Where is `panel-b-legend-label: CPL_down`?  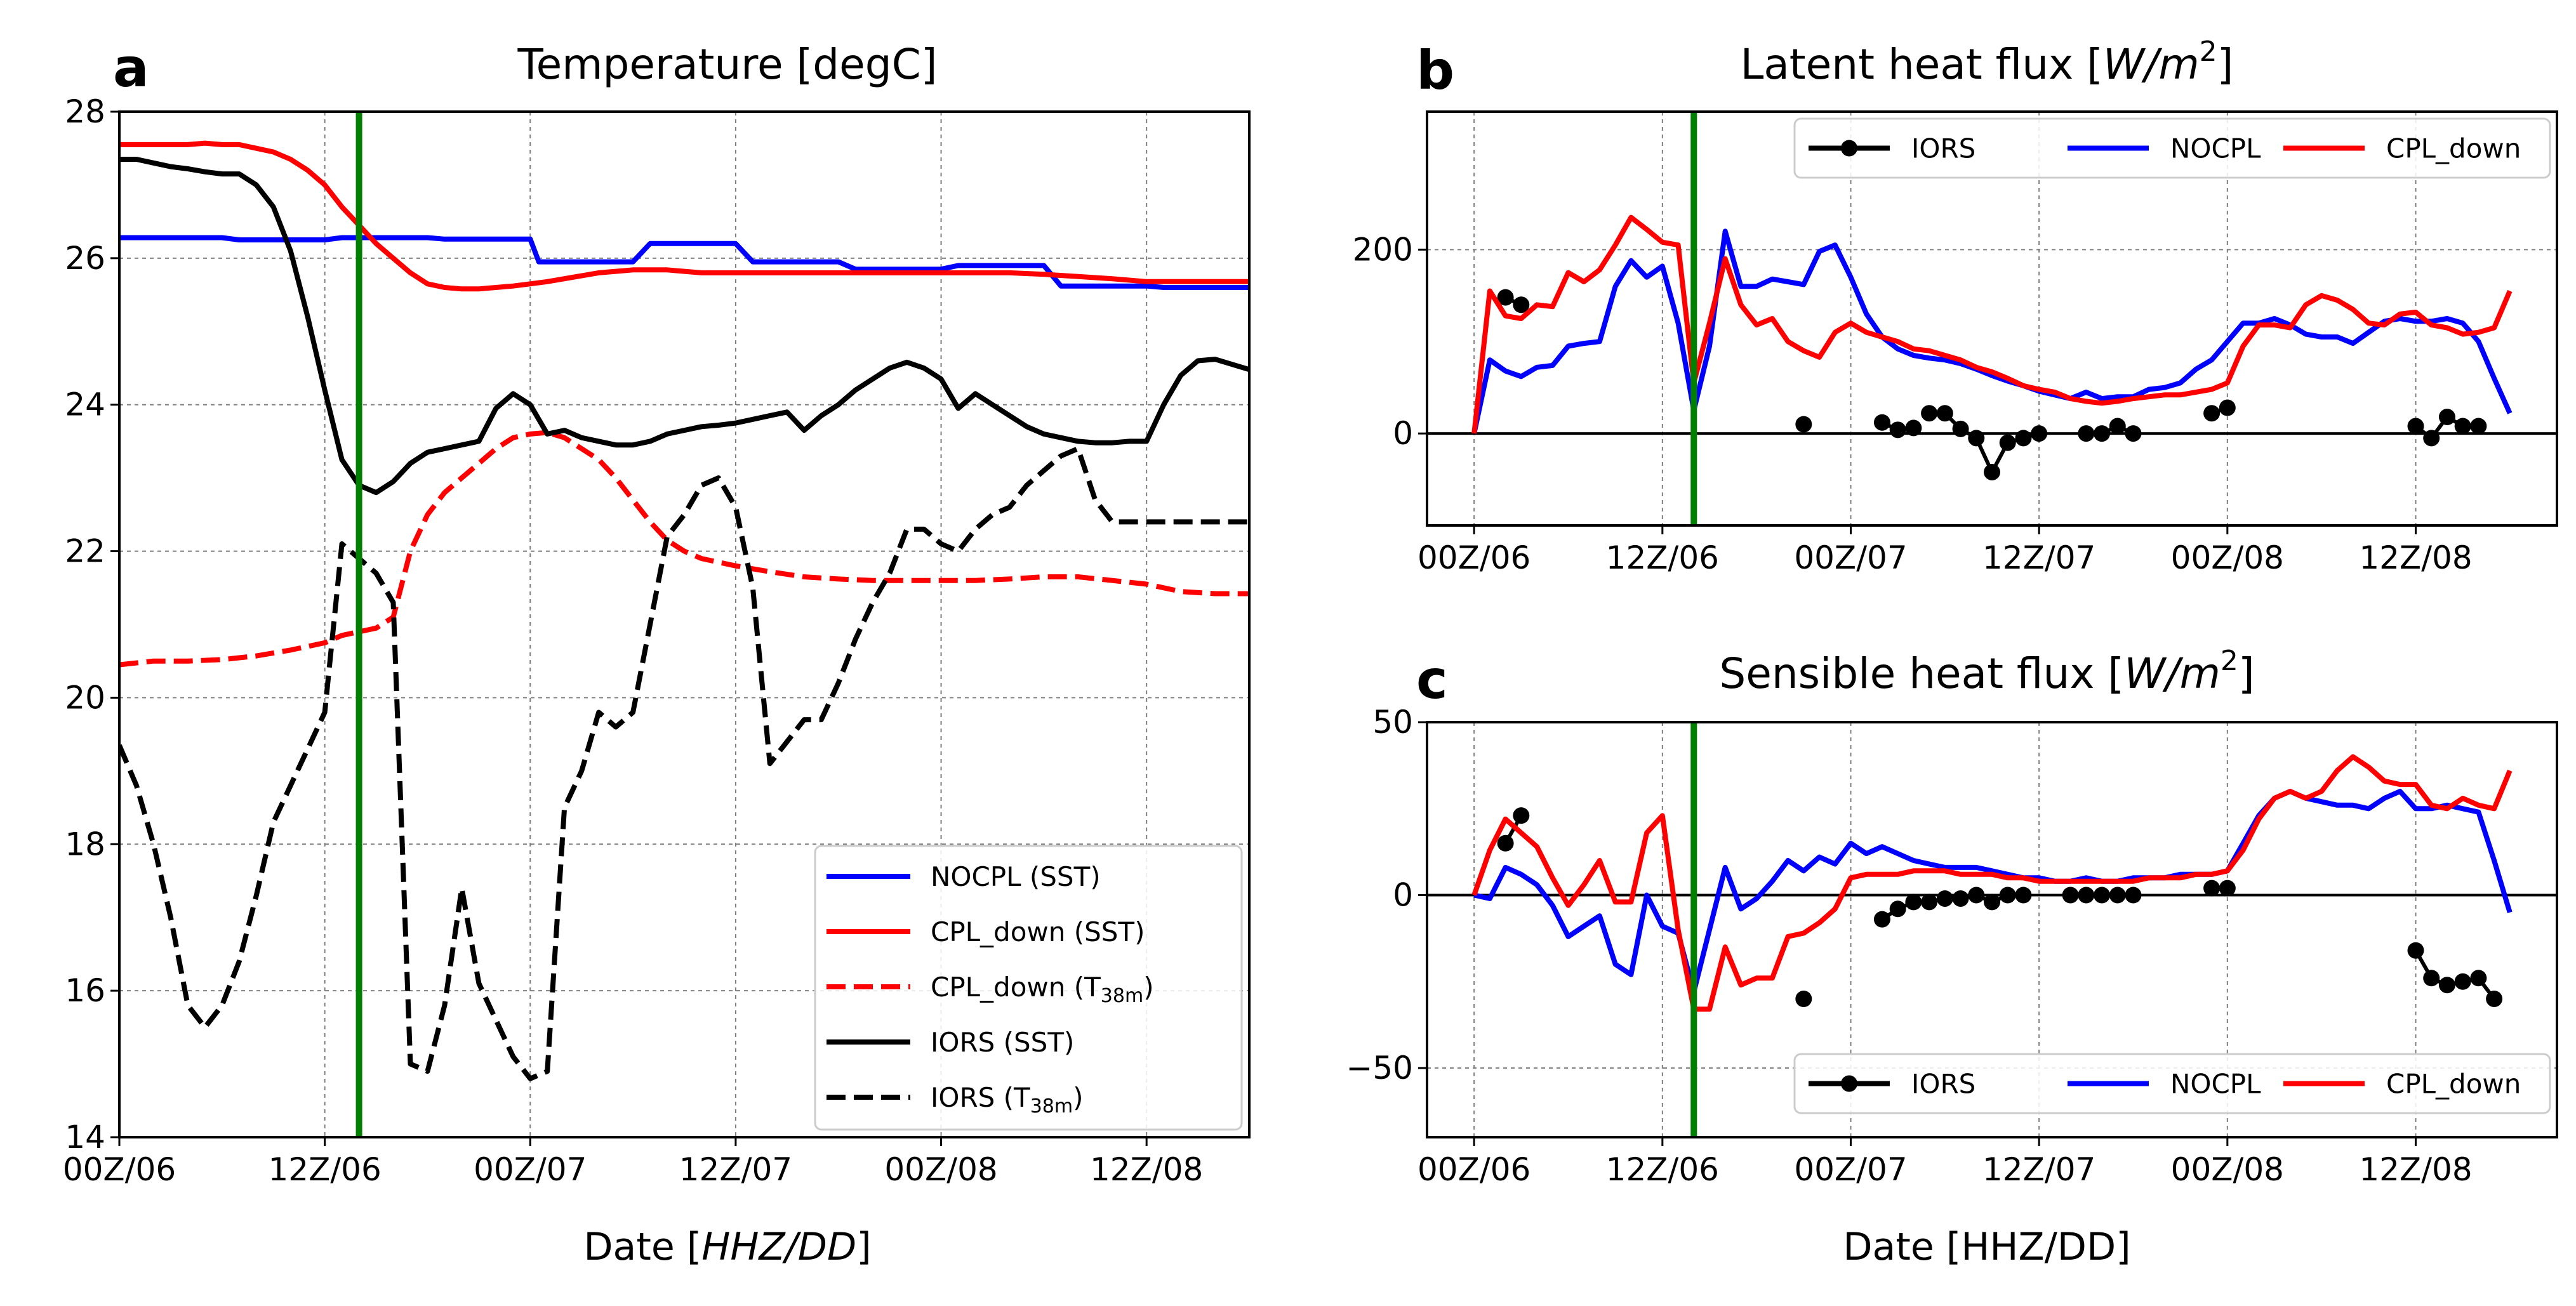
panel-b-legend-label: CPL_down is located at coordinates (2453, 148).